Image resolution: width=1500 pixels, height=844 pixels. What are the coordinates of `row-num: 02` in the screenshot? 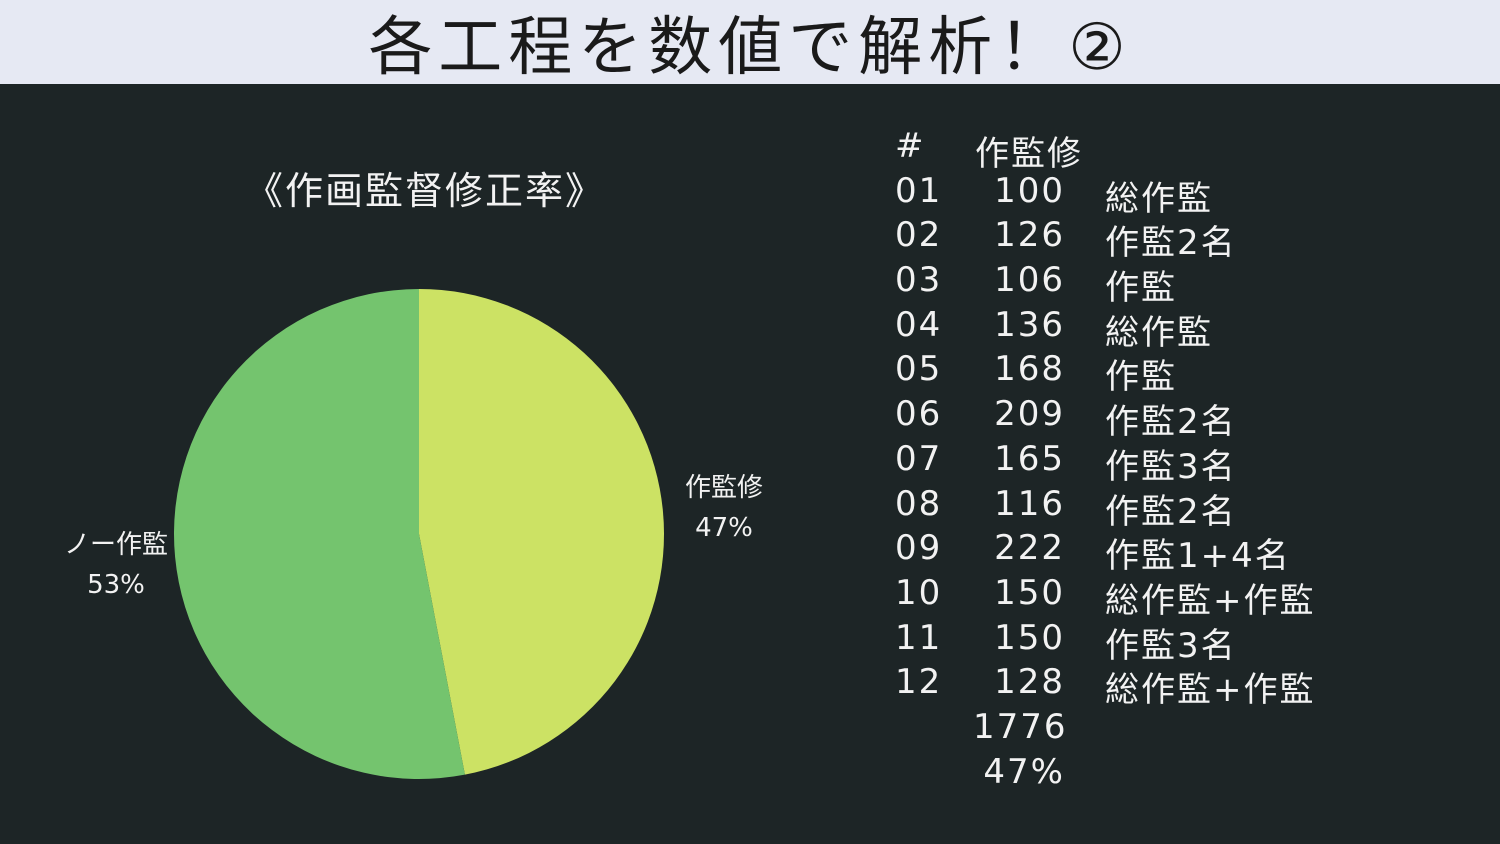 It's located at (919, 235).